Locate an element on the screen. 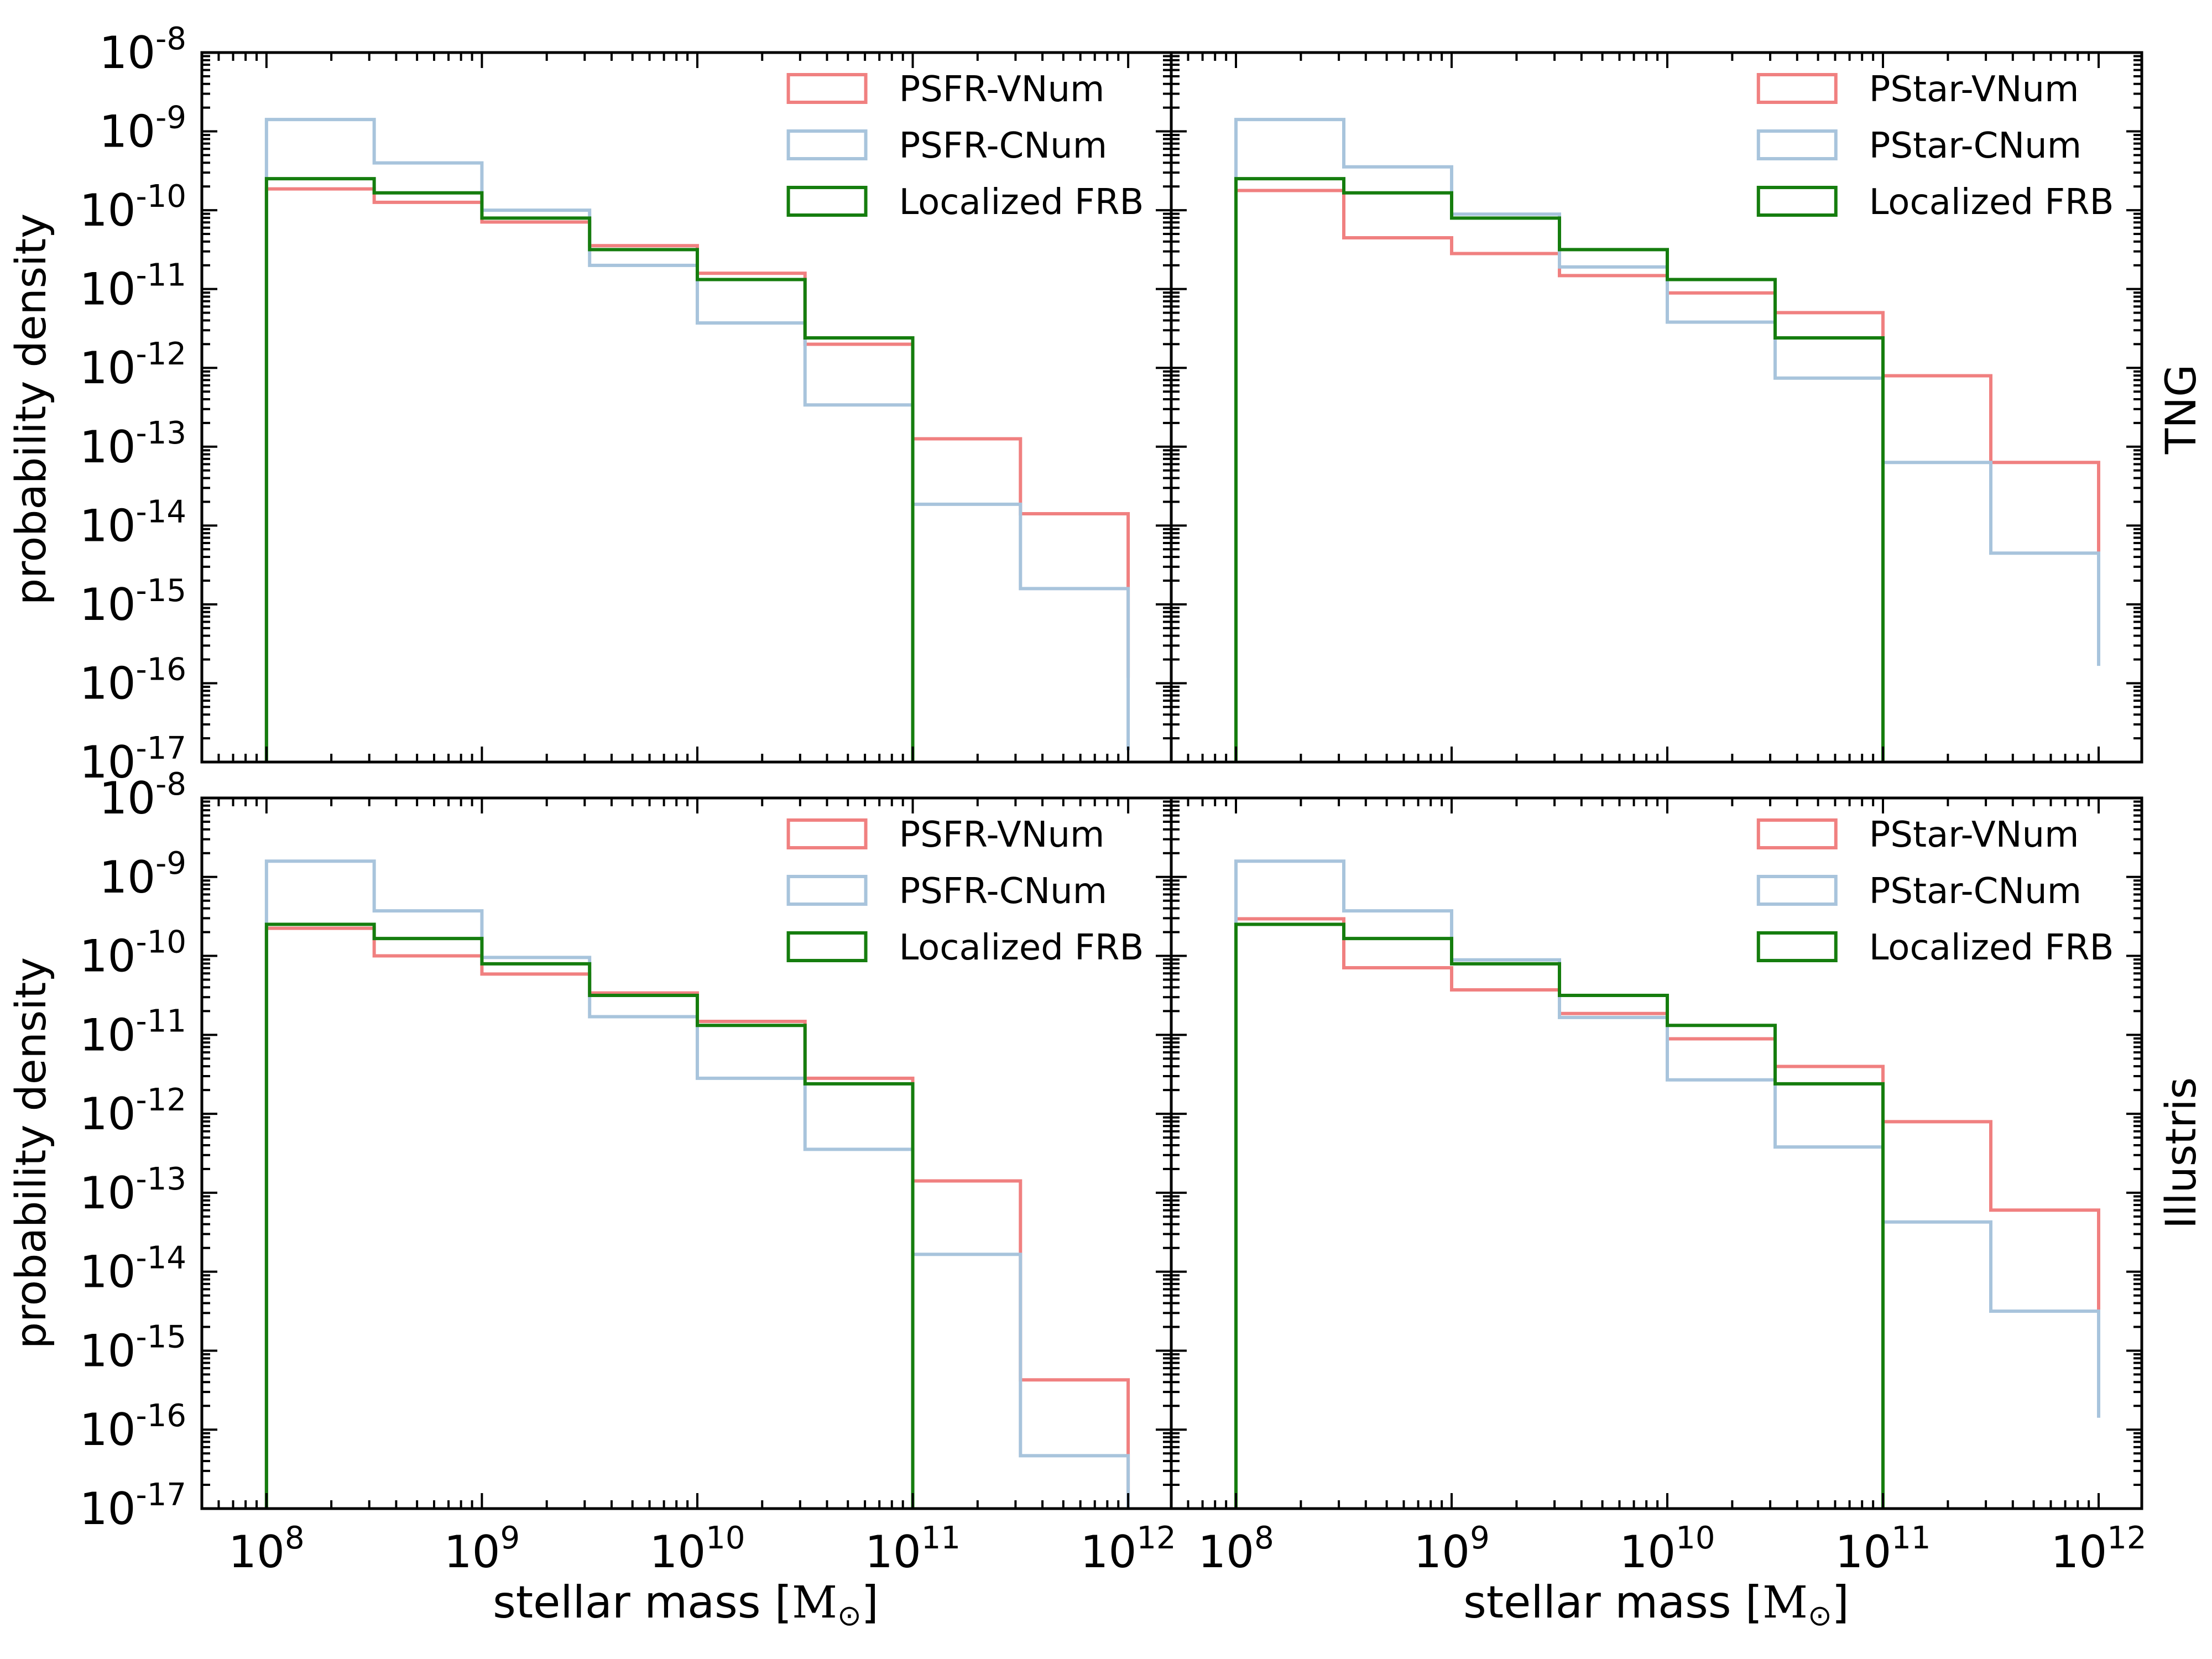 This screenshot has width=2212, height=1659. row-label-tng: TNG is located at coordinates (2180, 410).